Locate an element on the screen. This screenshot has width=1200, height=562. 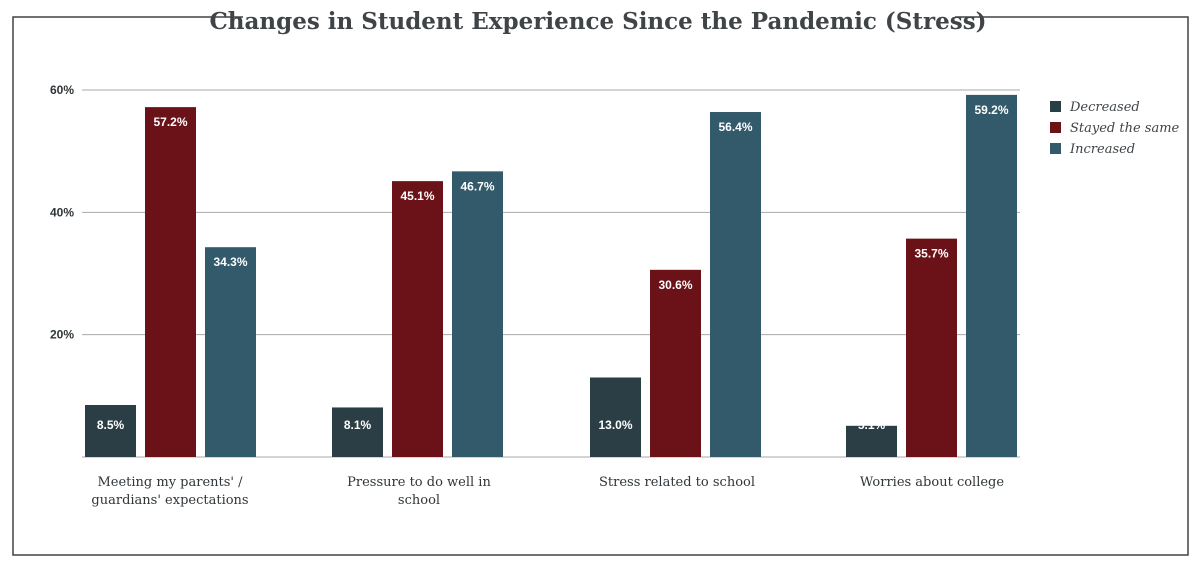
category-label-line: school is located at coordinates (419, 500).